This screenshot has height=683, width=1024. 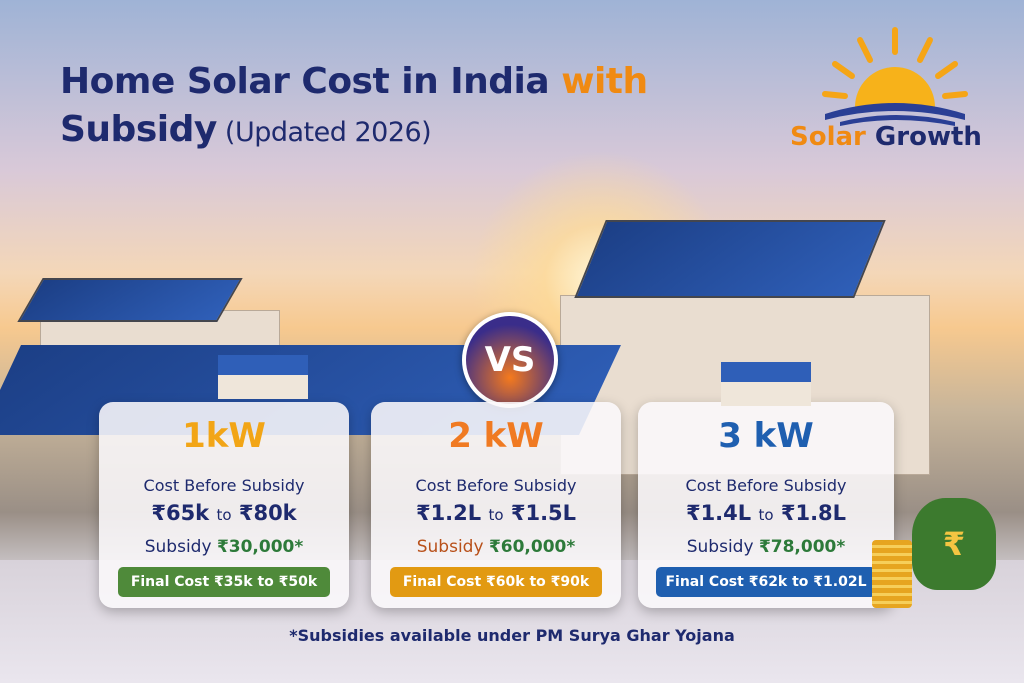 I want to click on cost-from: ₹65k, so click(x=180, y=513).